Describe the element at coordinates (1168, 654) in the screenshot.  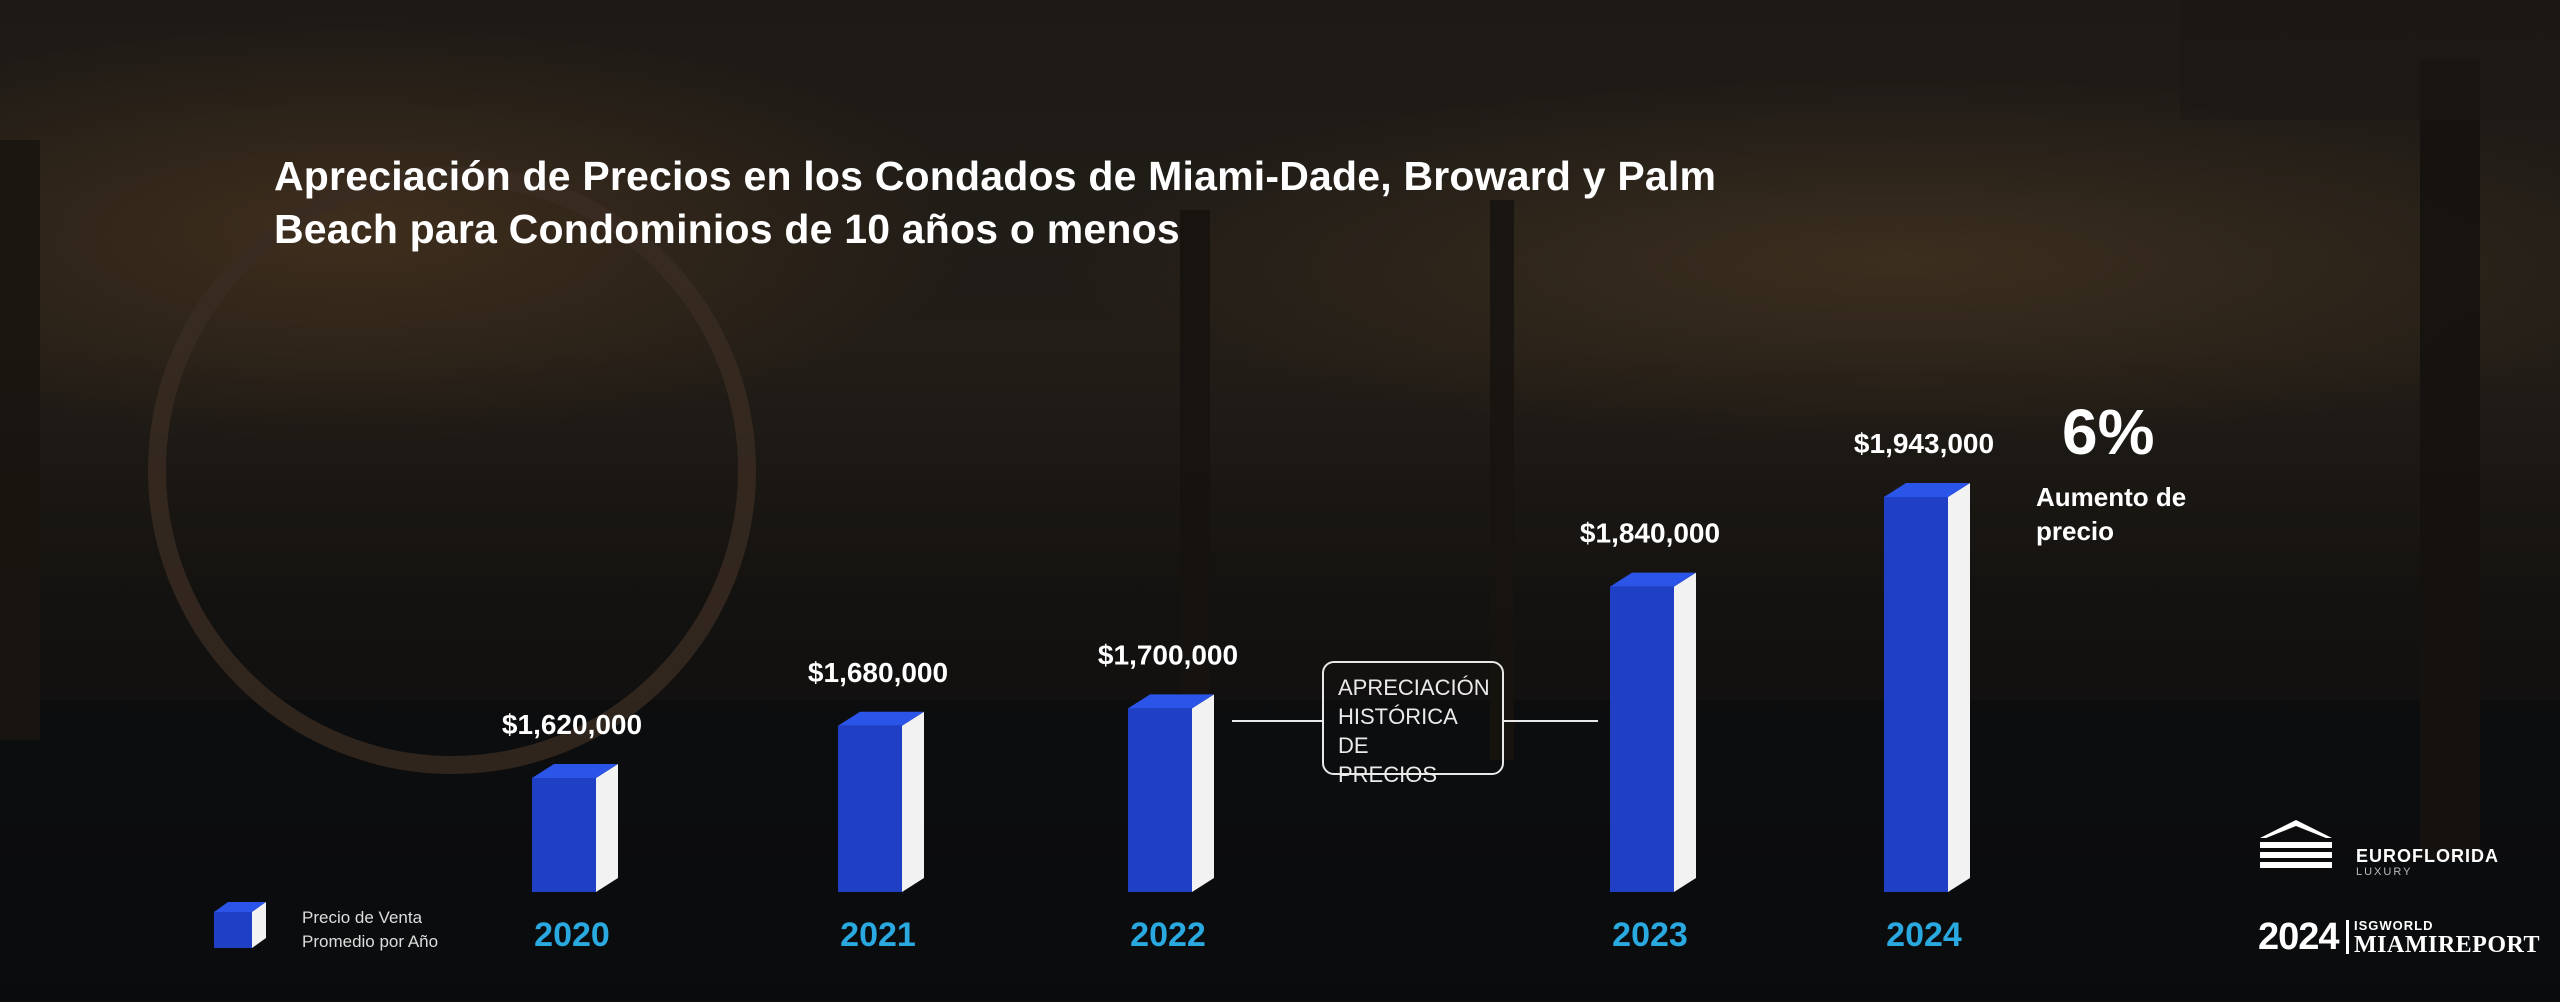
I see `value-label: $1,700,000` at that location.